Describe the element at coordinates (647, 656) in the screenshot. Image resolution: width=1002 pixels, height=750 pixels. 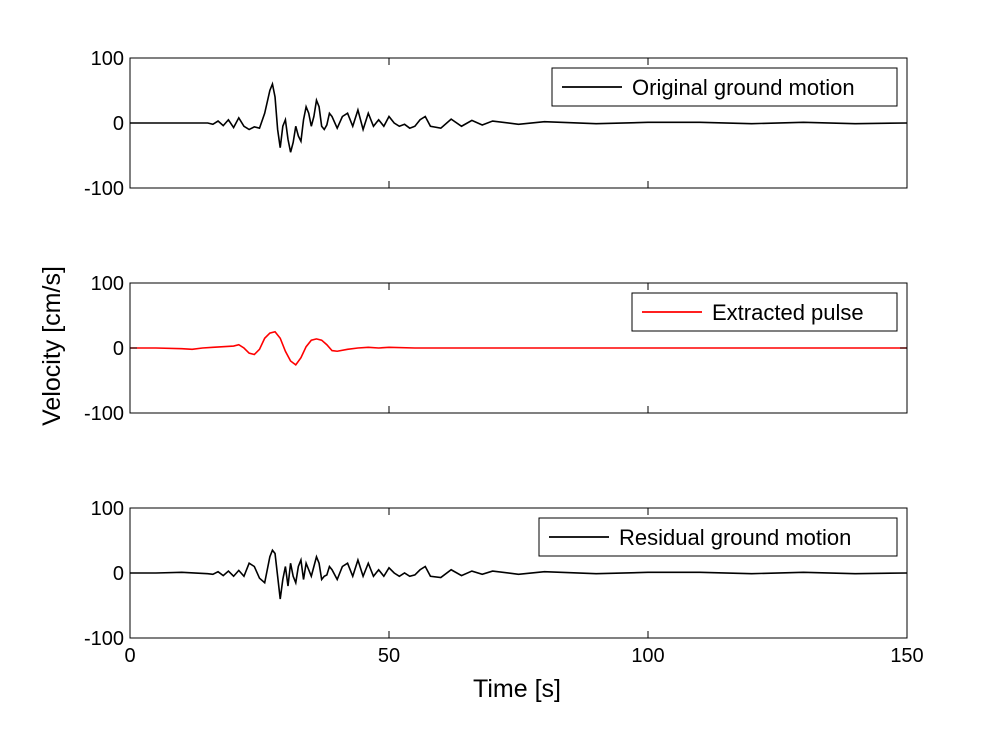
I see `x-tick-label: 100` at that location.